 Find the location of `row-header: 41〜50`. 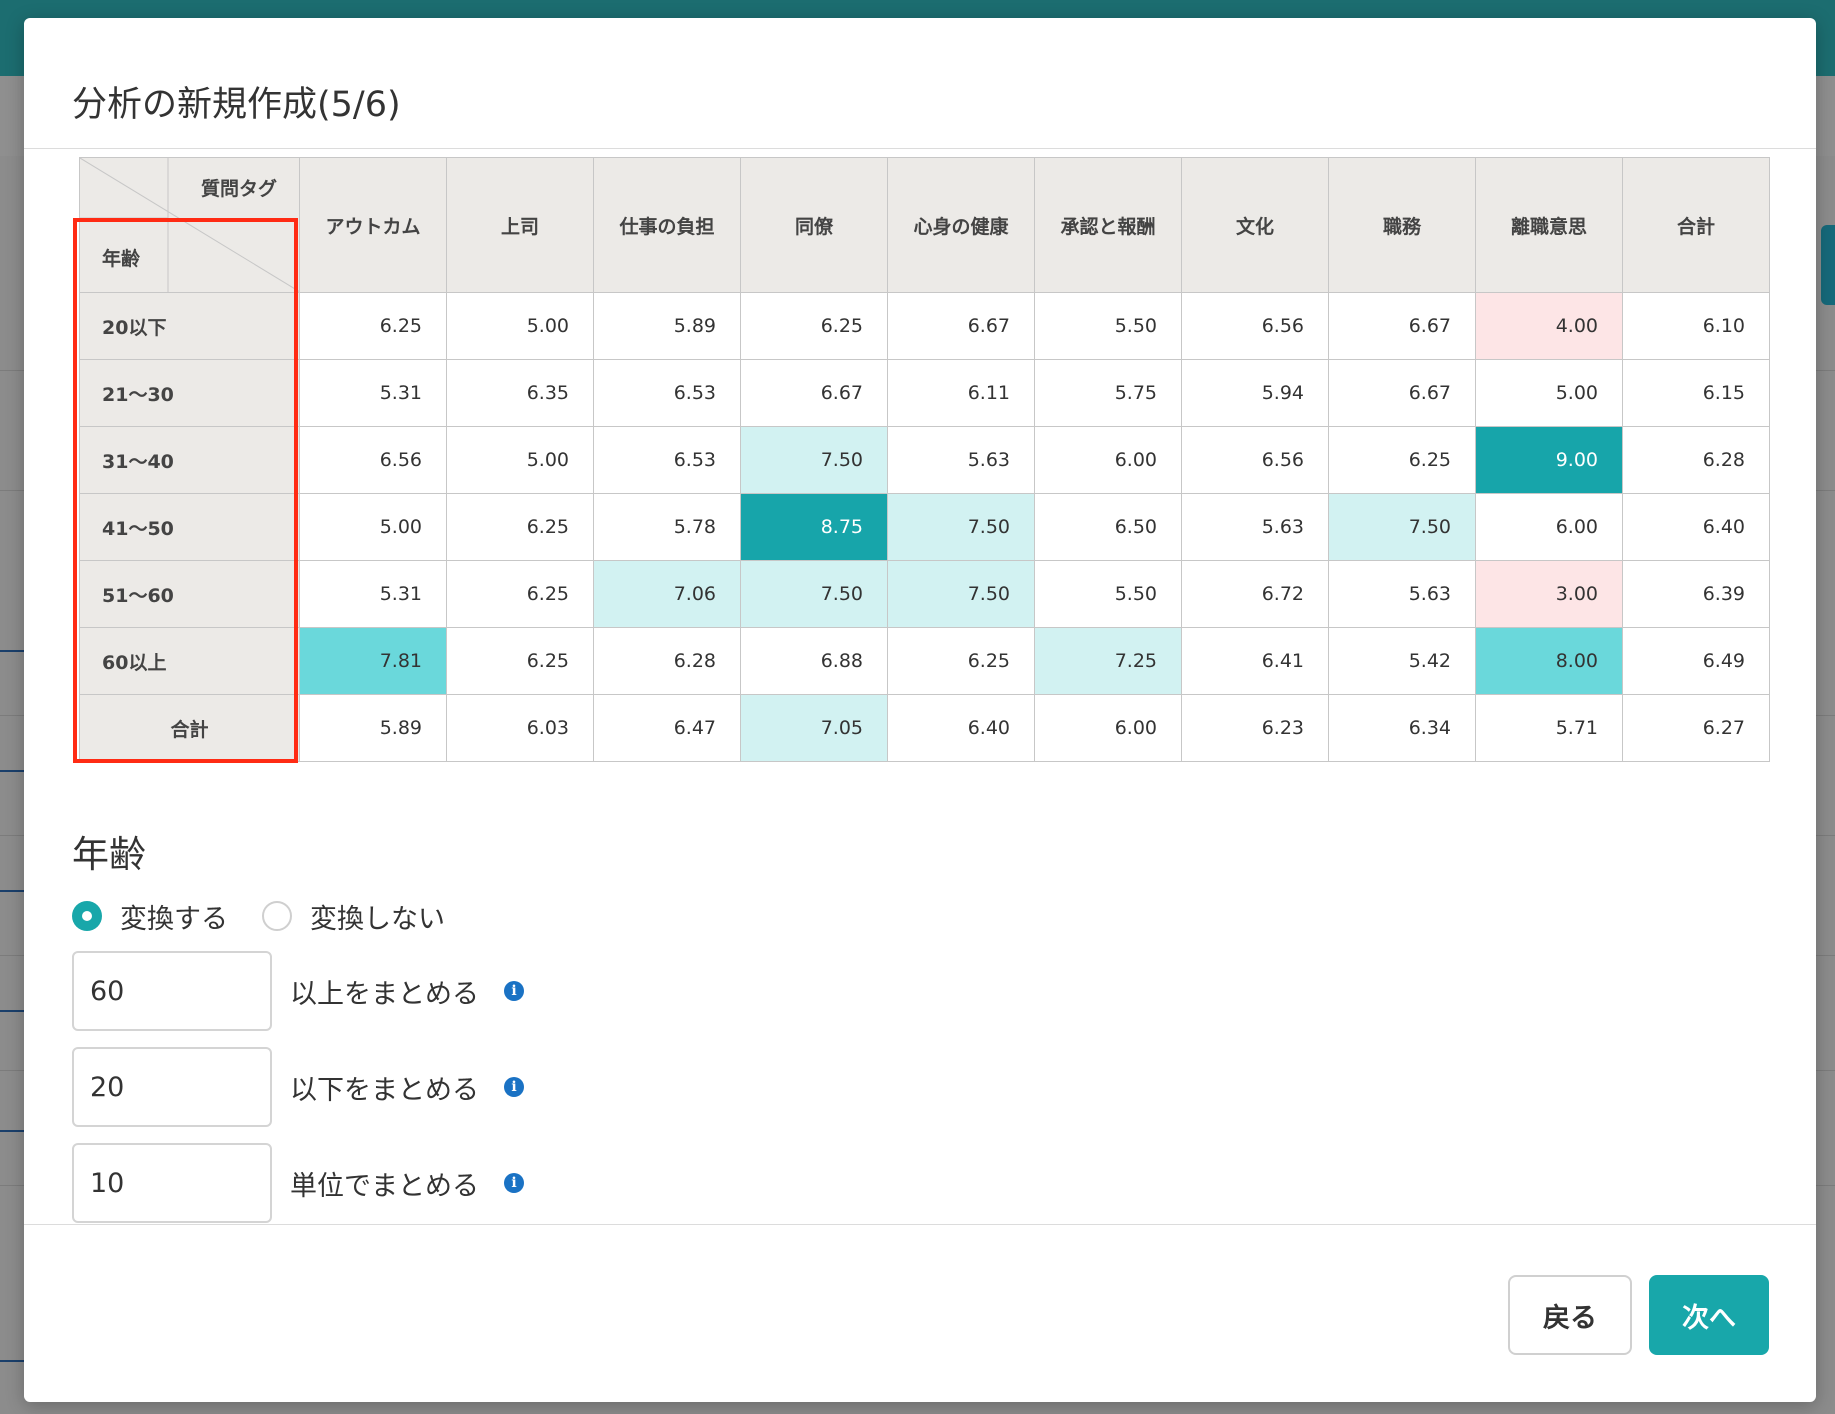

row-header: 41〜50 is located at coordinates (189, 527).